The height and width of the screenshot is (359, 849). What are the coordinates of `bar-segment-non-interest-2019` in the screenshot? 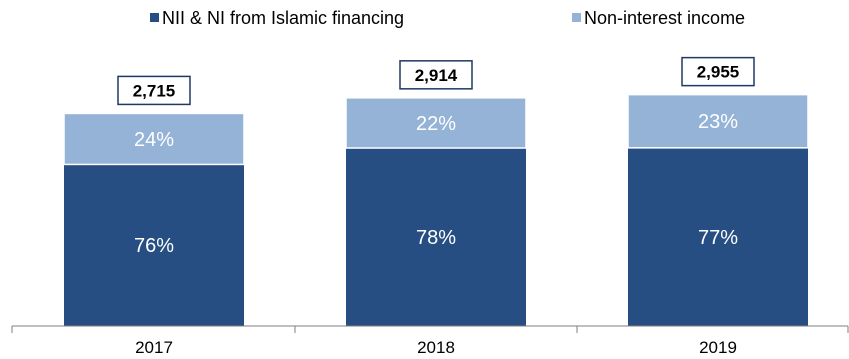 It's located at (718, 121).